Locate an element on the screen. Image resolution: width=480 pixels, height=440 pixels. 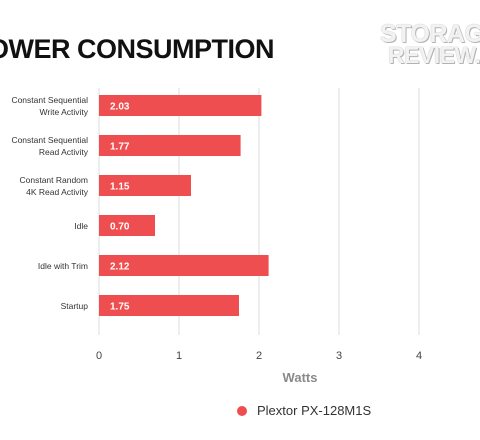
data-label-2: 1.15 is located at coordinates (120, 187).